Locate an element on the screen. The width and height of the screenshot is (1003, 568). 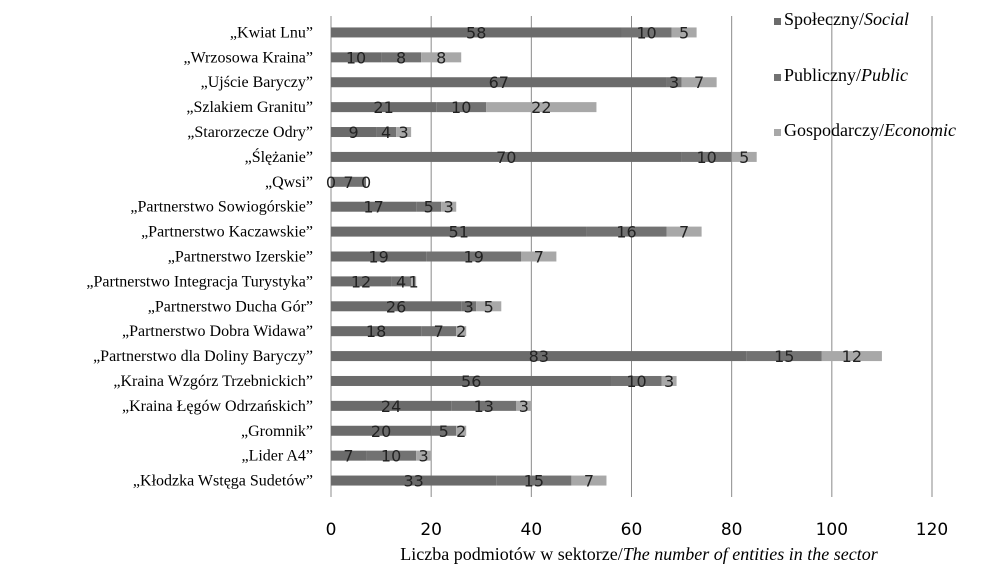
category-label: „Kraina Wzgórz Trzebnickich” is located at coordinates (213, 381).